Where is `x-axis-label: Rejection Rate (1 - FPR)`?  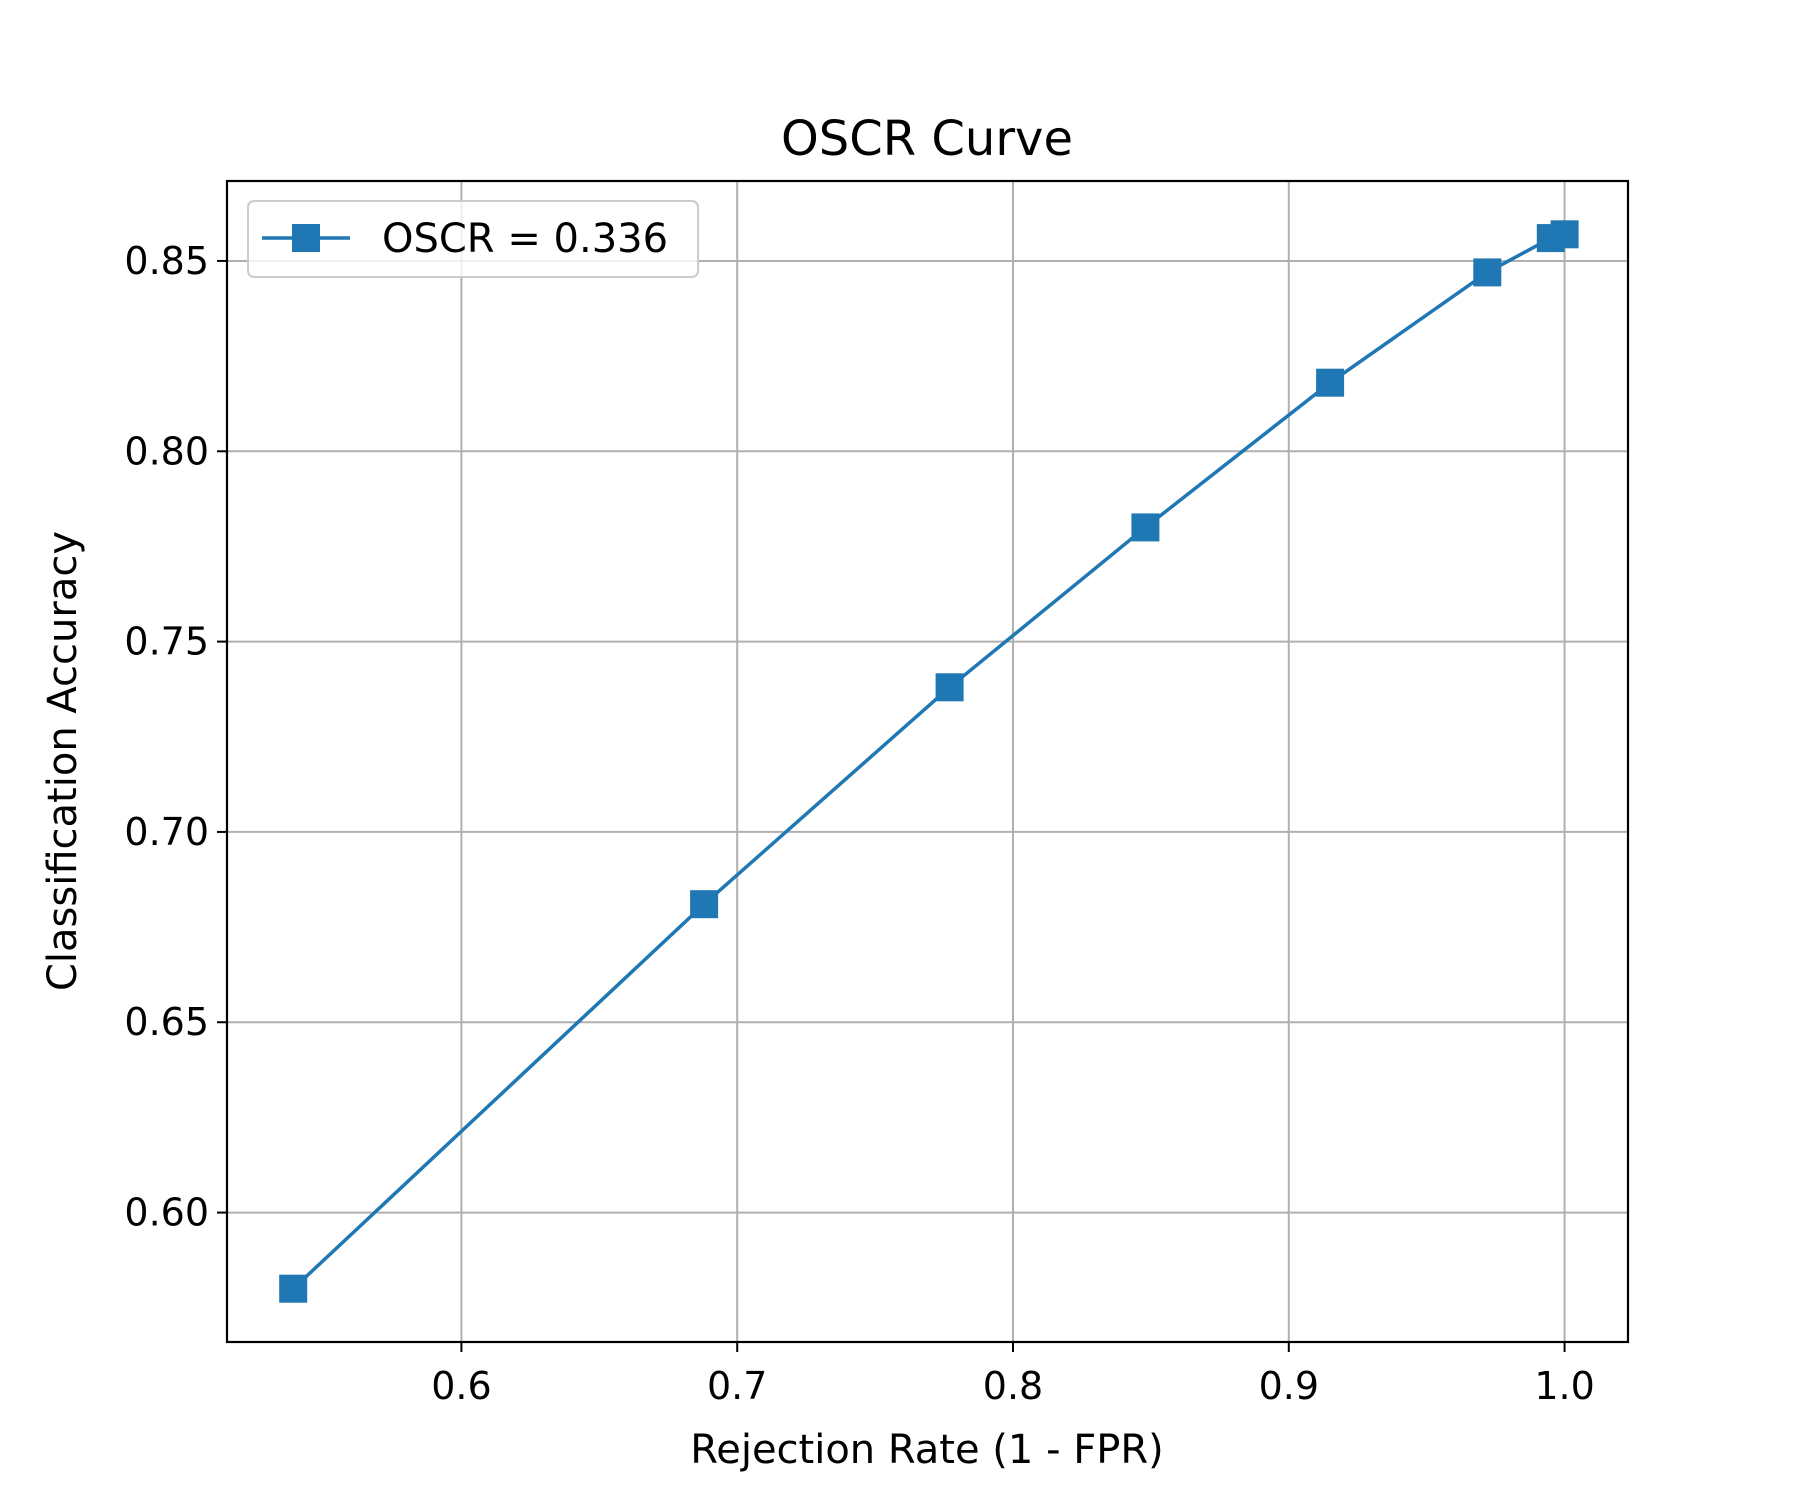
x-axis-label: Rejection Rate (1 - FPR) is located at coordinates (927, 1450).